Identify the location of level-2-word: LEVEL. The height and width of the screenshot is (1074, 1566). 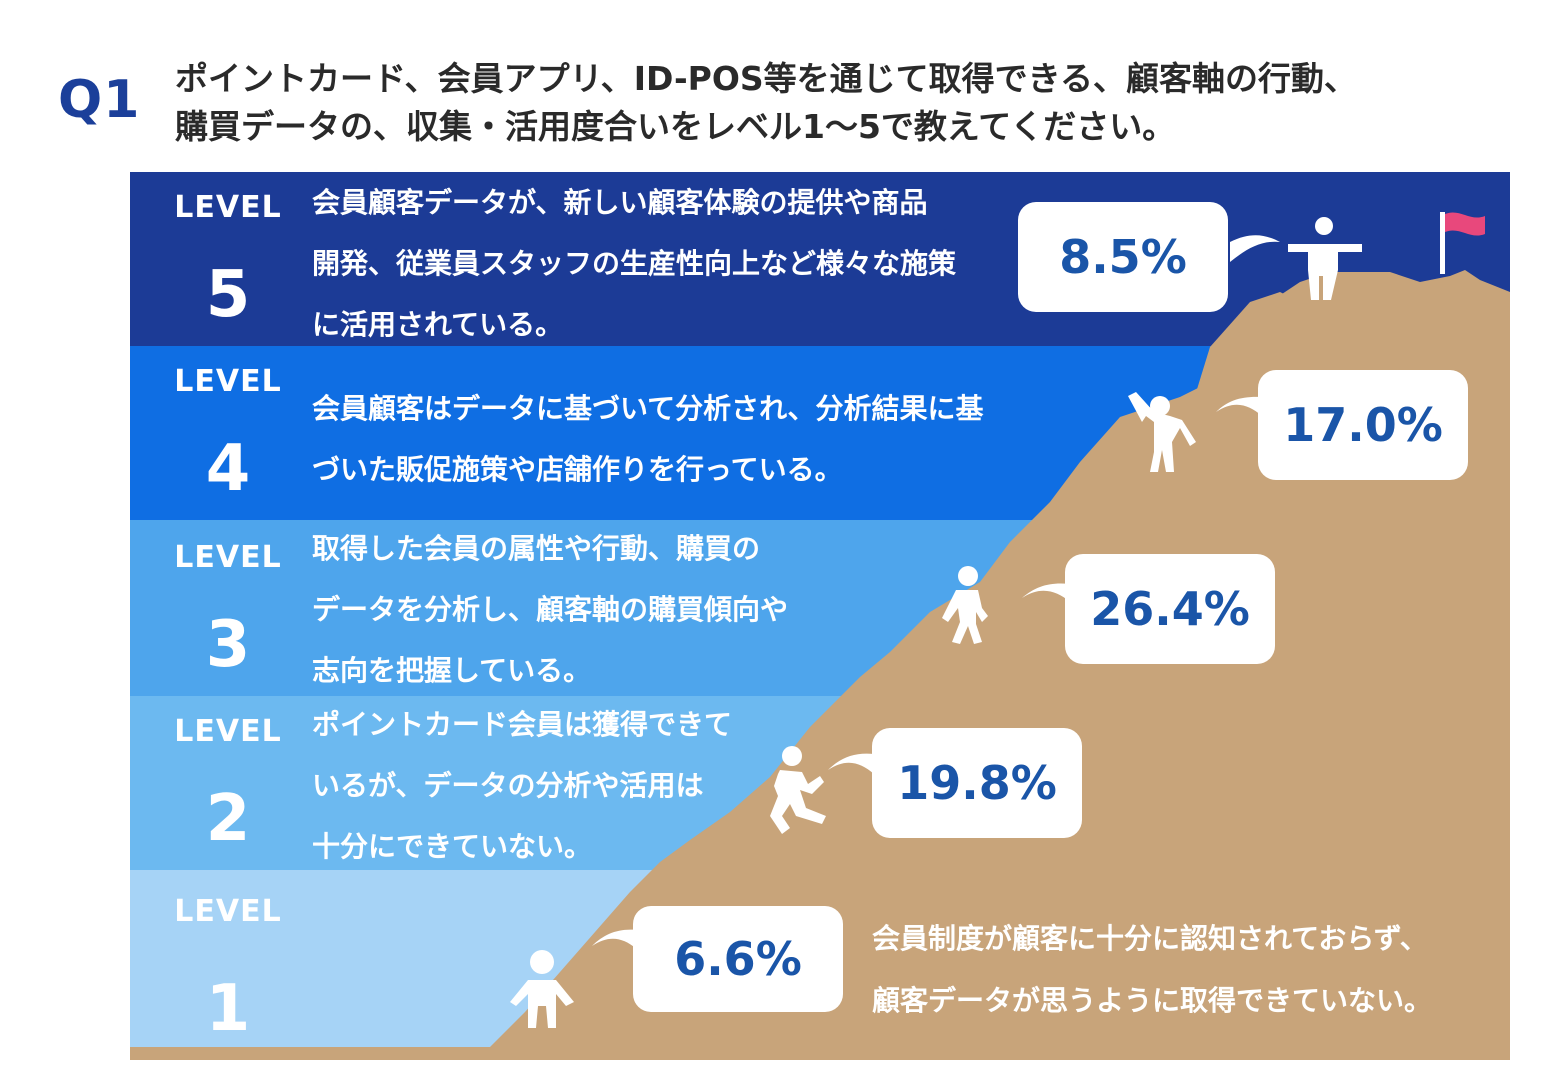
(228, 731).